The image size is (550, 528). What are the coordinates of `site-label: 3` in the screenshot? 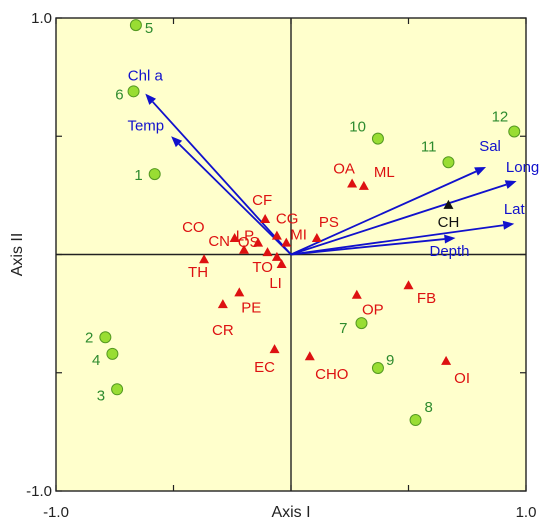 It's located at (101, 395).